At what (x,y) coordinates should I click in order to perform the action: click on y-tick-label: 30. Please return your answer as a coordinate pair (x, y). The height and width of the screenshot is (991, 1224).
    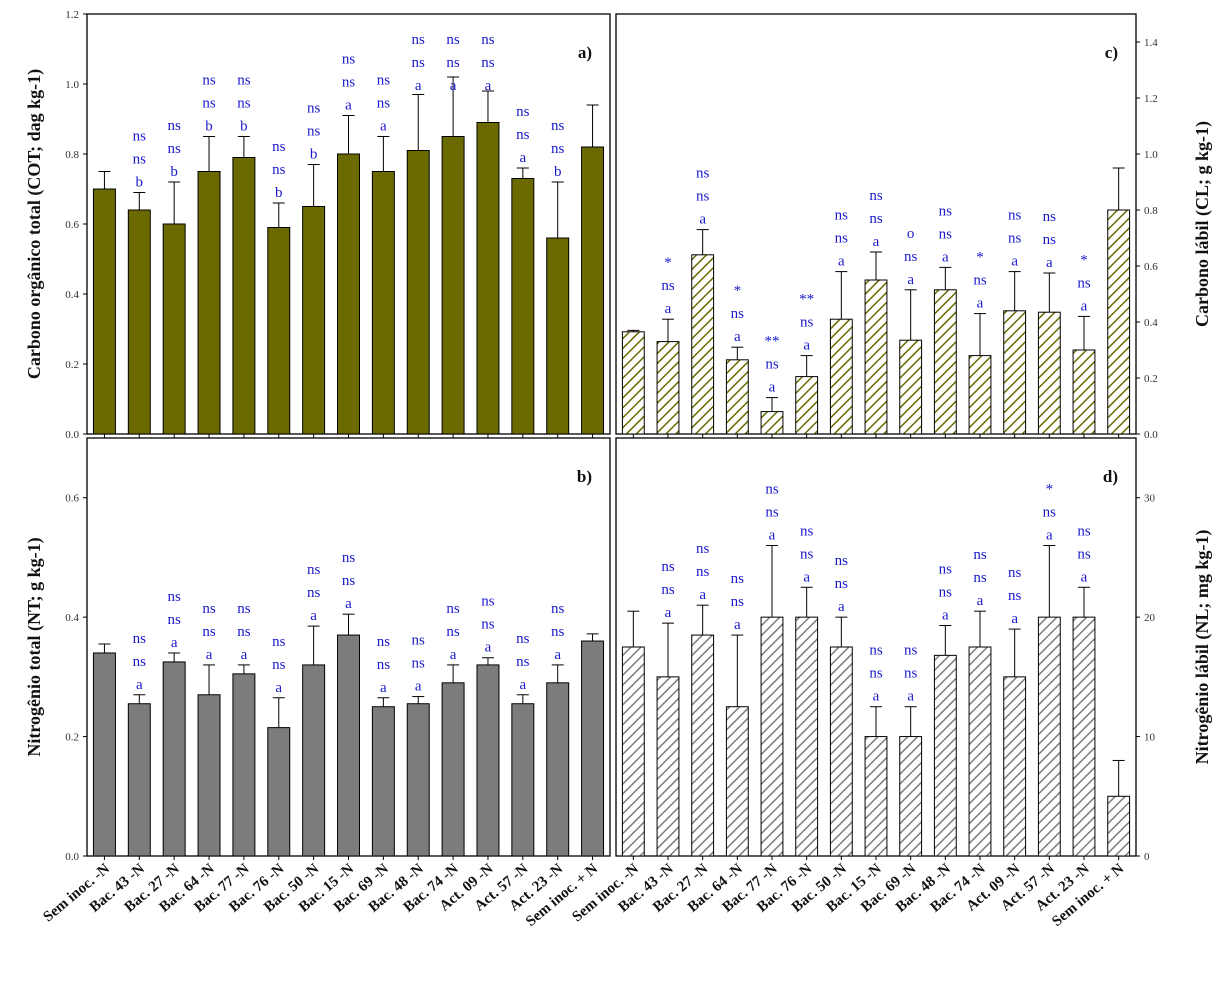
    Looking at the image, I should click on (1150, 499).